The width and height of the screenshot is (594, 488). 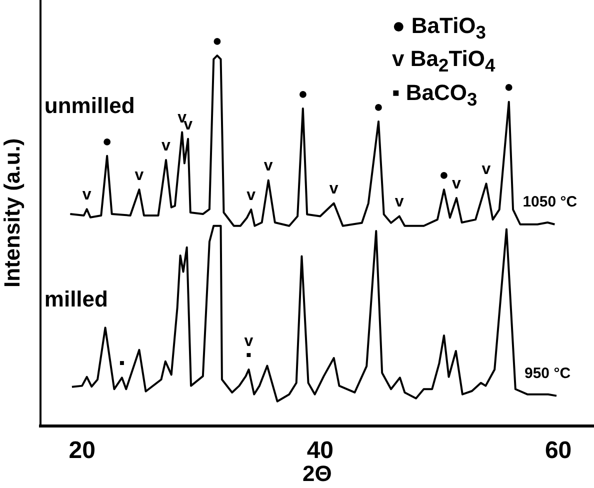 What do you see at coordinates (444, 61) in the screenshot?
I see `annotation: v Ba$_{2}$TiO$_{4}$` at bounding box center [444, 61].